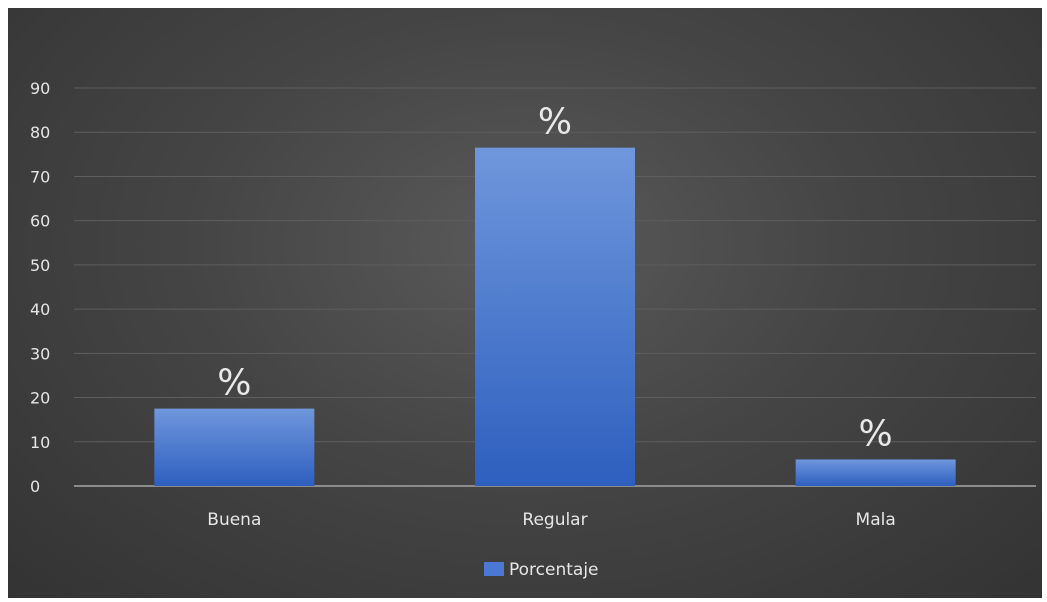 Image resolution: width=1047 pixels, height=602 pixels. I want to click on bar-mala, so click(875, 472).